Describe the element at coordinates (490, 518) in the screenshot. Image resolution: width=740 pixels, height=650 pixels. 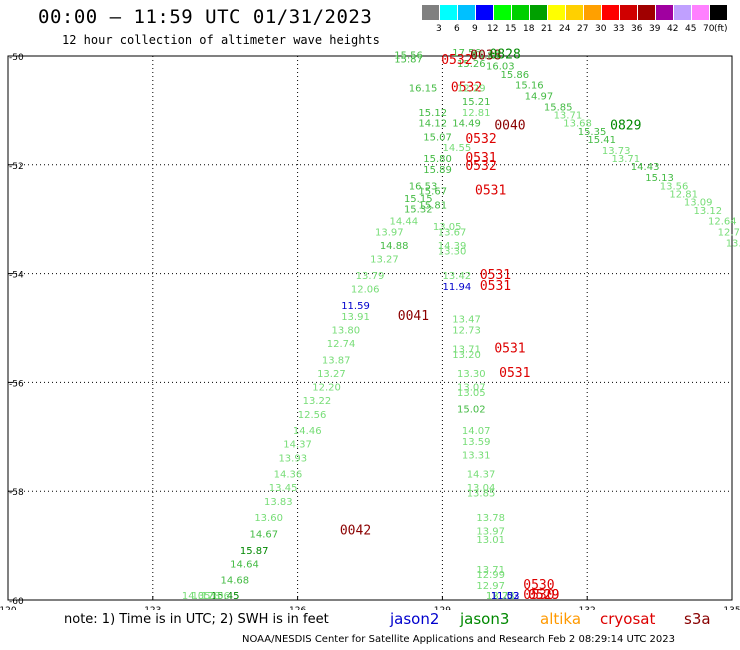
I see `wave-height-label: 13.78` at that location.